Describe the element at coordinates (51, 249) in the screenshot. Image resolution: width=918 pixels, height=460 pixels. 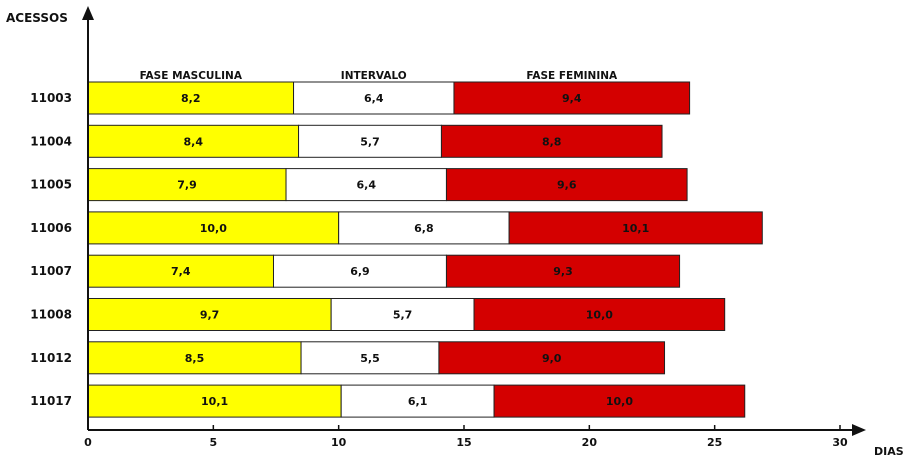
I see `category-labels: 11003 11004 11005 11006 11007 11008 11012 11017` at that location.